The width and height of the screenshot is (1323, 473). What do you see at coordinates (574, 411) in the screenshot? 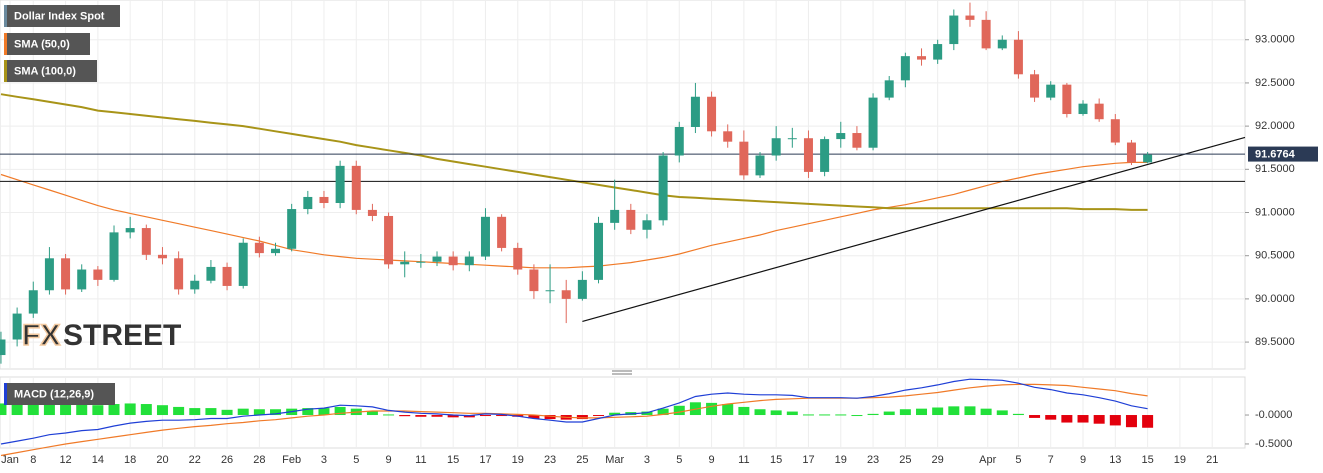
I see `macd-line` at bounding box center [574, 411].